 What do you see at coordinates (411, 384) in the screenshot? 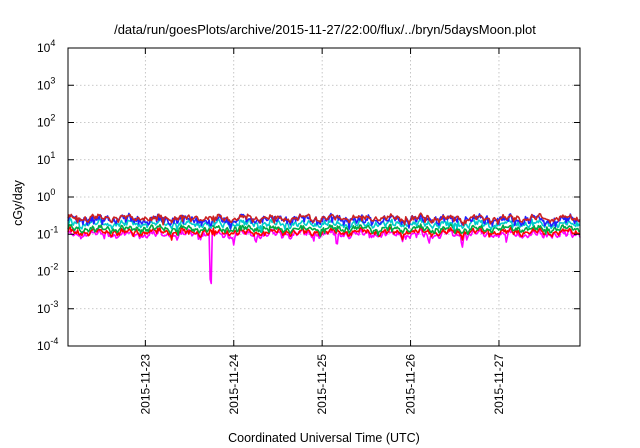
I see `x-tick-label: 2015-11-26` at bounding box center [411, 384].